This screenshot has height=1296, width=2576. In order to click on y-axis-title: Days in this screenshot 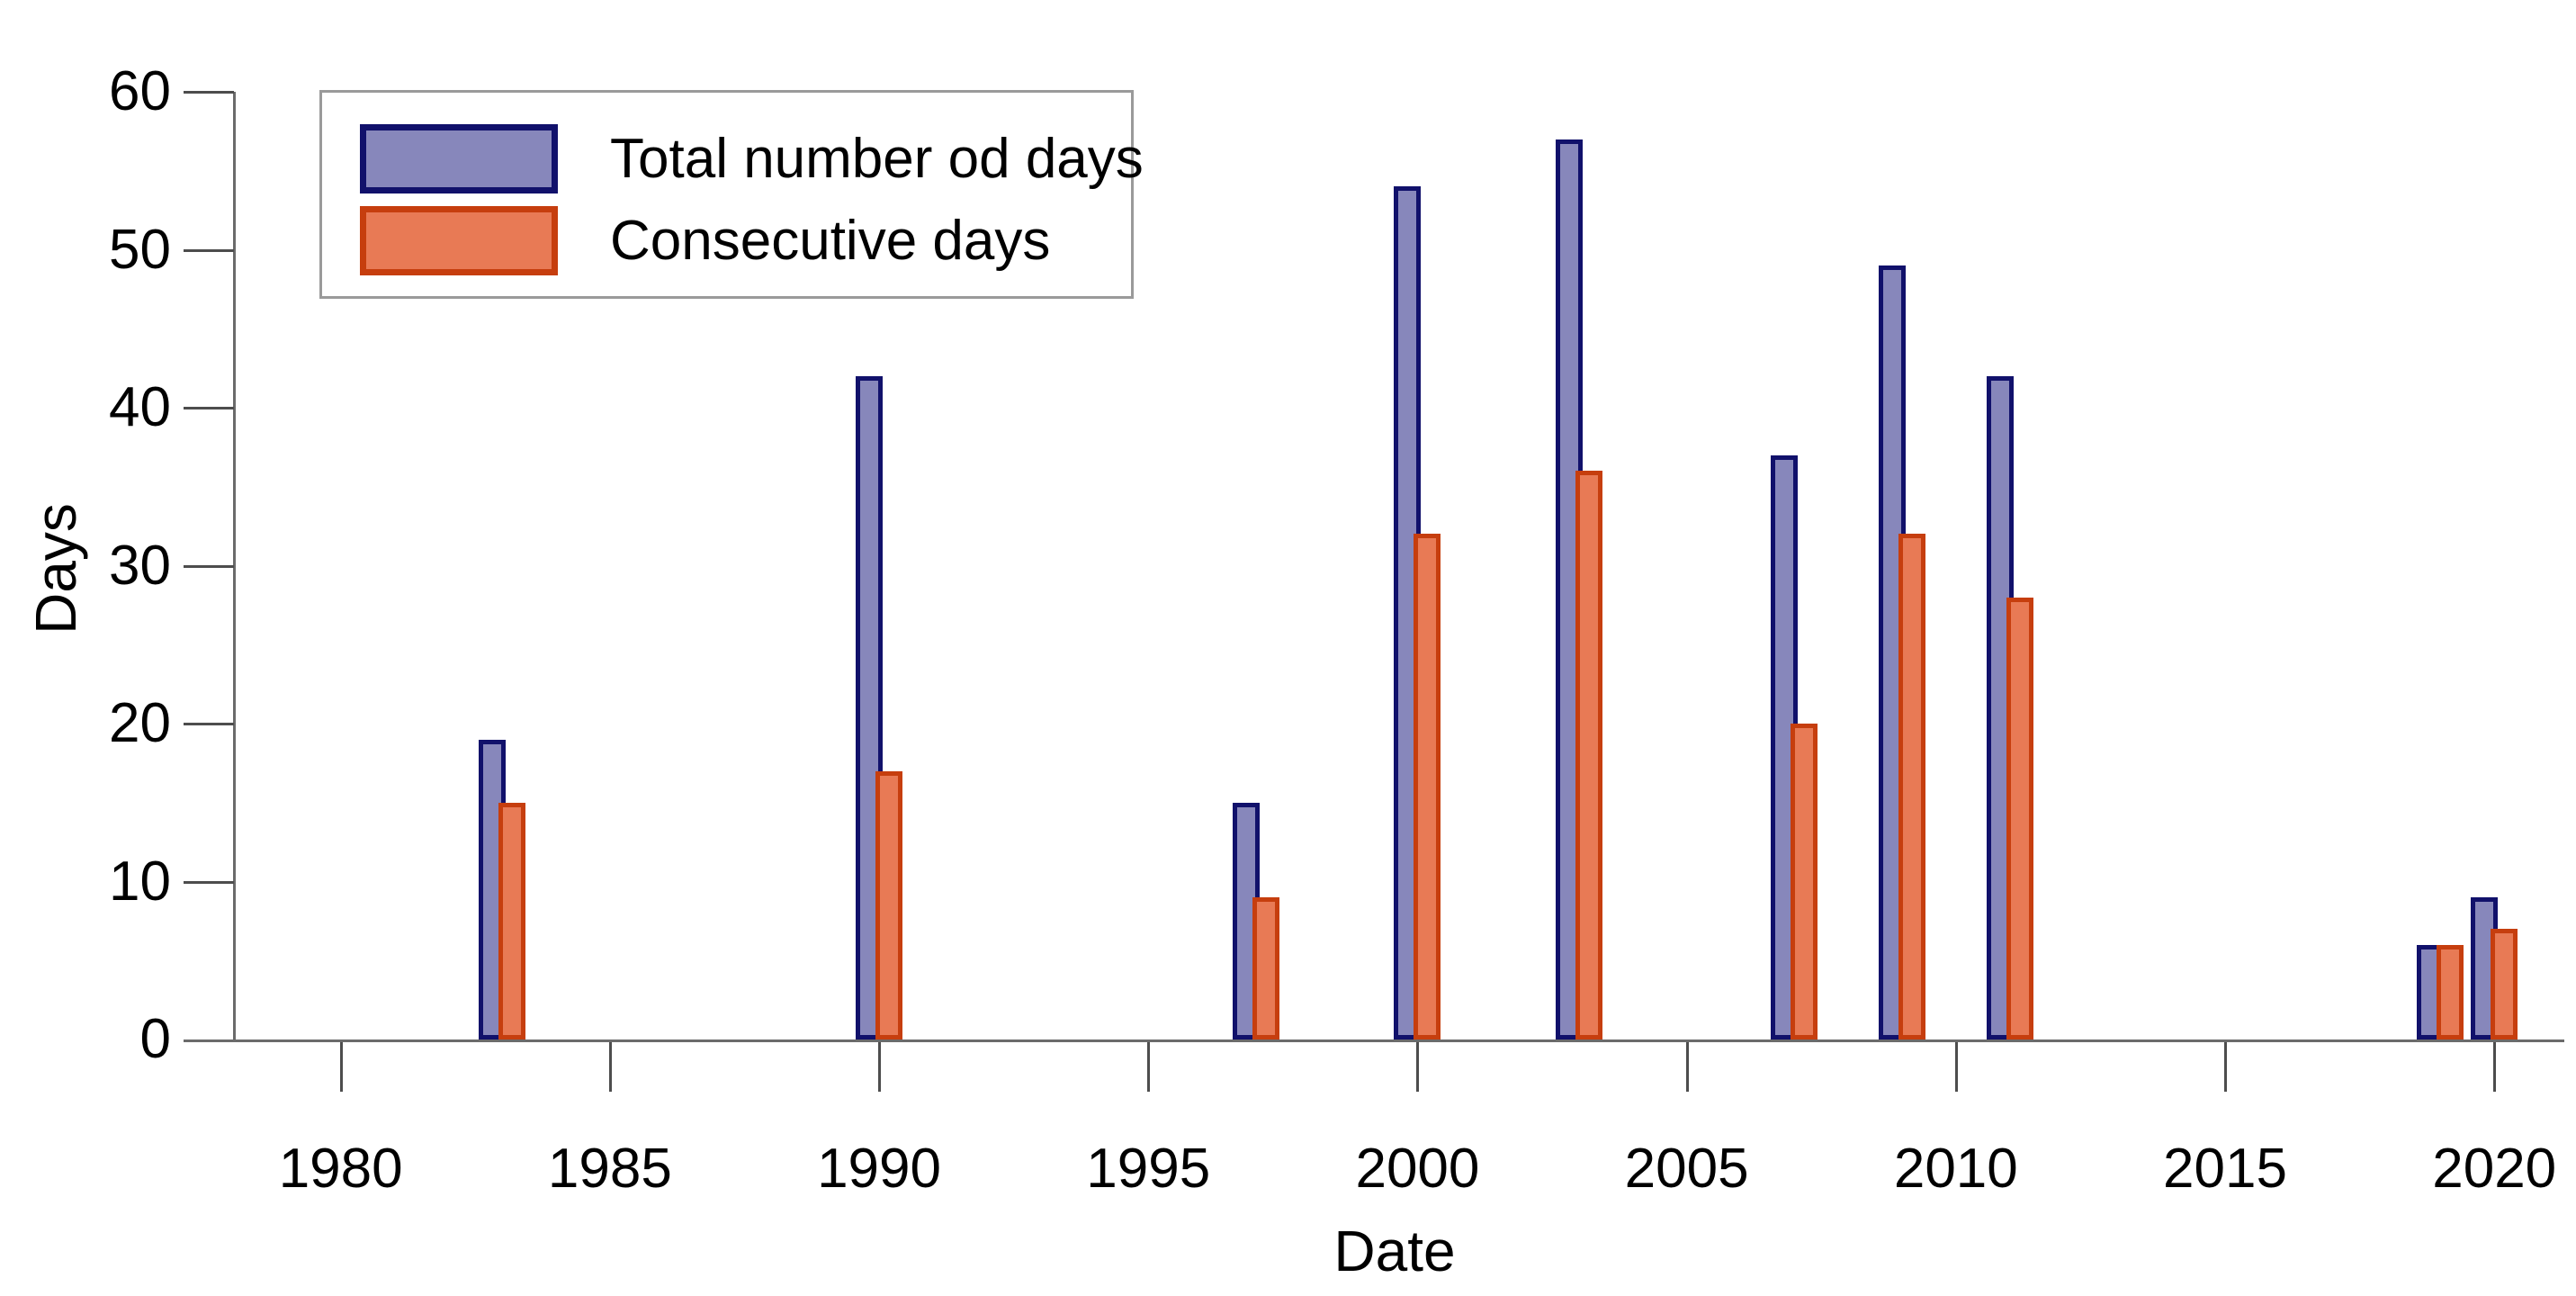, I will do `click(56, 569)`.